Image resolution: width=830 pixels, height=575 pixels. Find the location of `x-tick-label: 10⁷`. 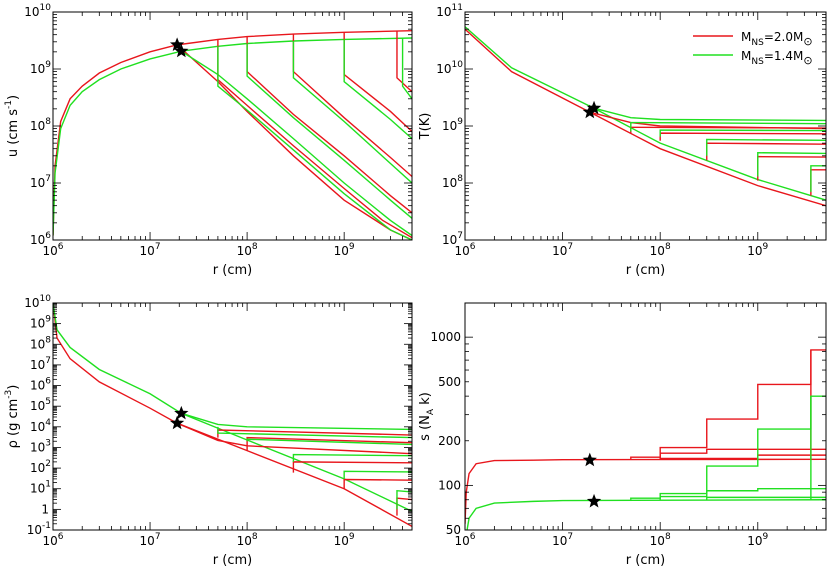

x-tick-label: 10⁷ is located at coordinates (150, 250).